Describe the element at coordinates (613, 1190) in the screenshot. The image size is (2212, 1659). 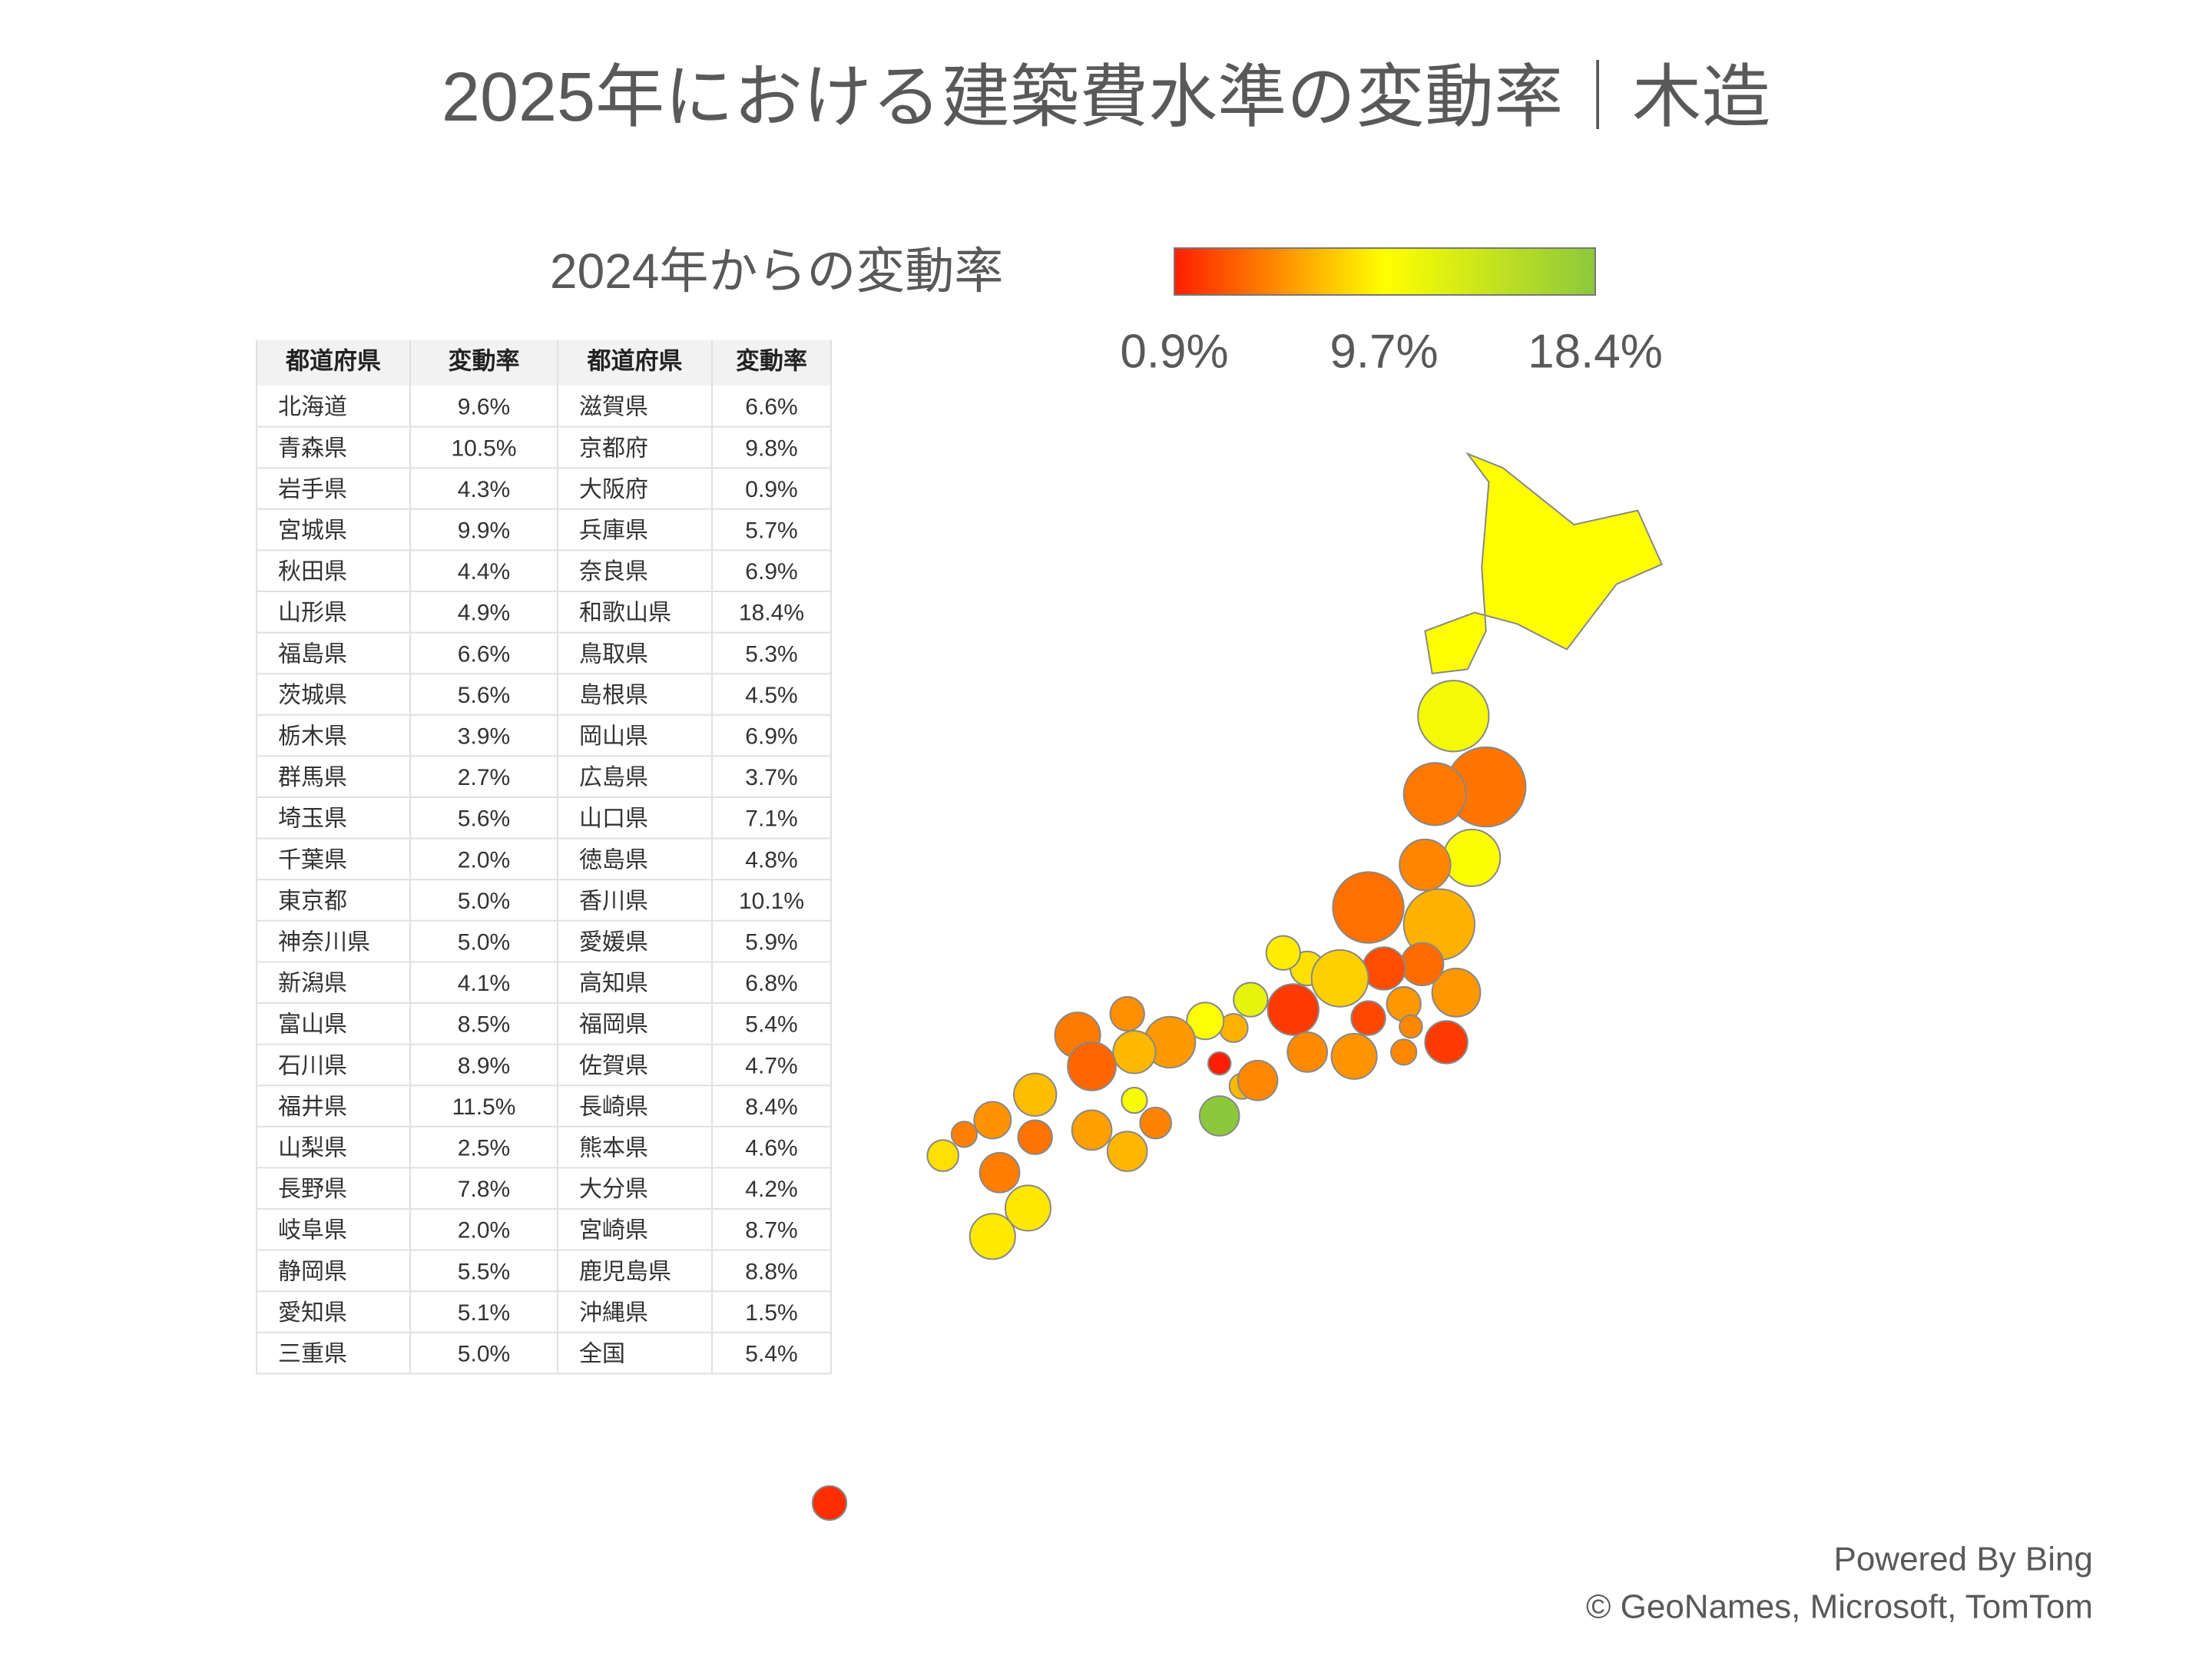
I see `table-name: 大分県` at that location.